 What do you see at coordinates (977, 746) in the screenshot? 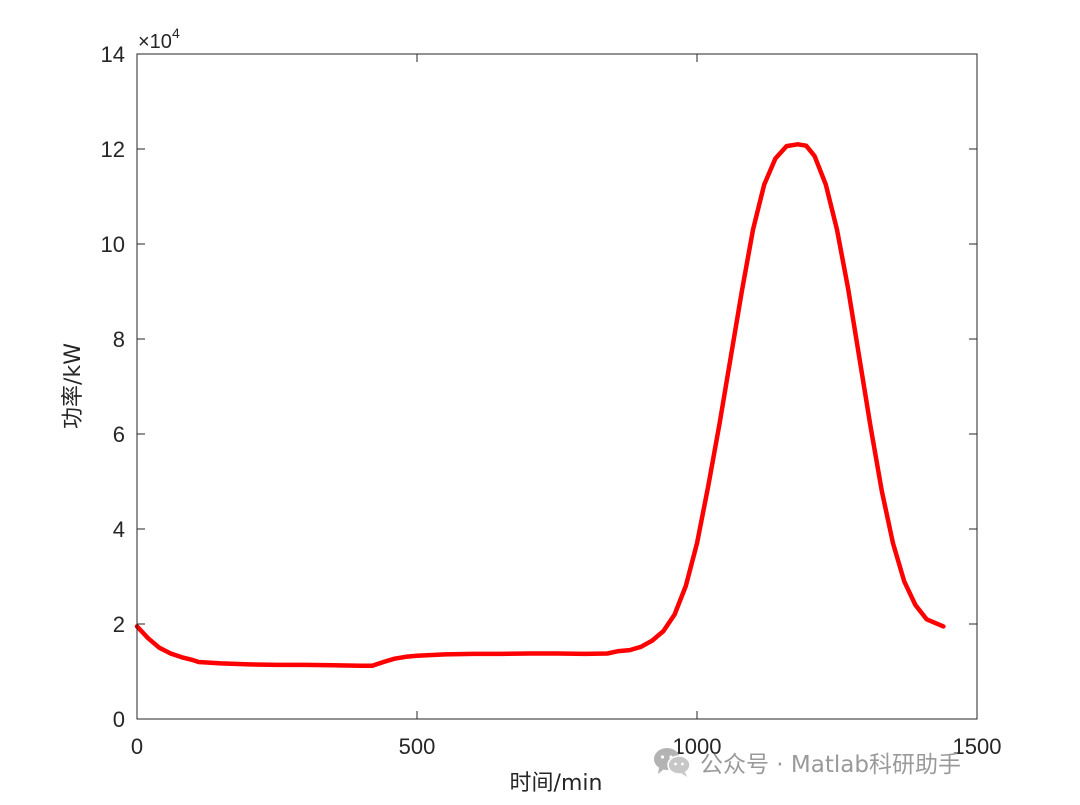
I see `x-tick-label: 1500` at bounding box center [977, 746].